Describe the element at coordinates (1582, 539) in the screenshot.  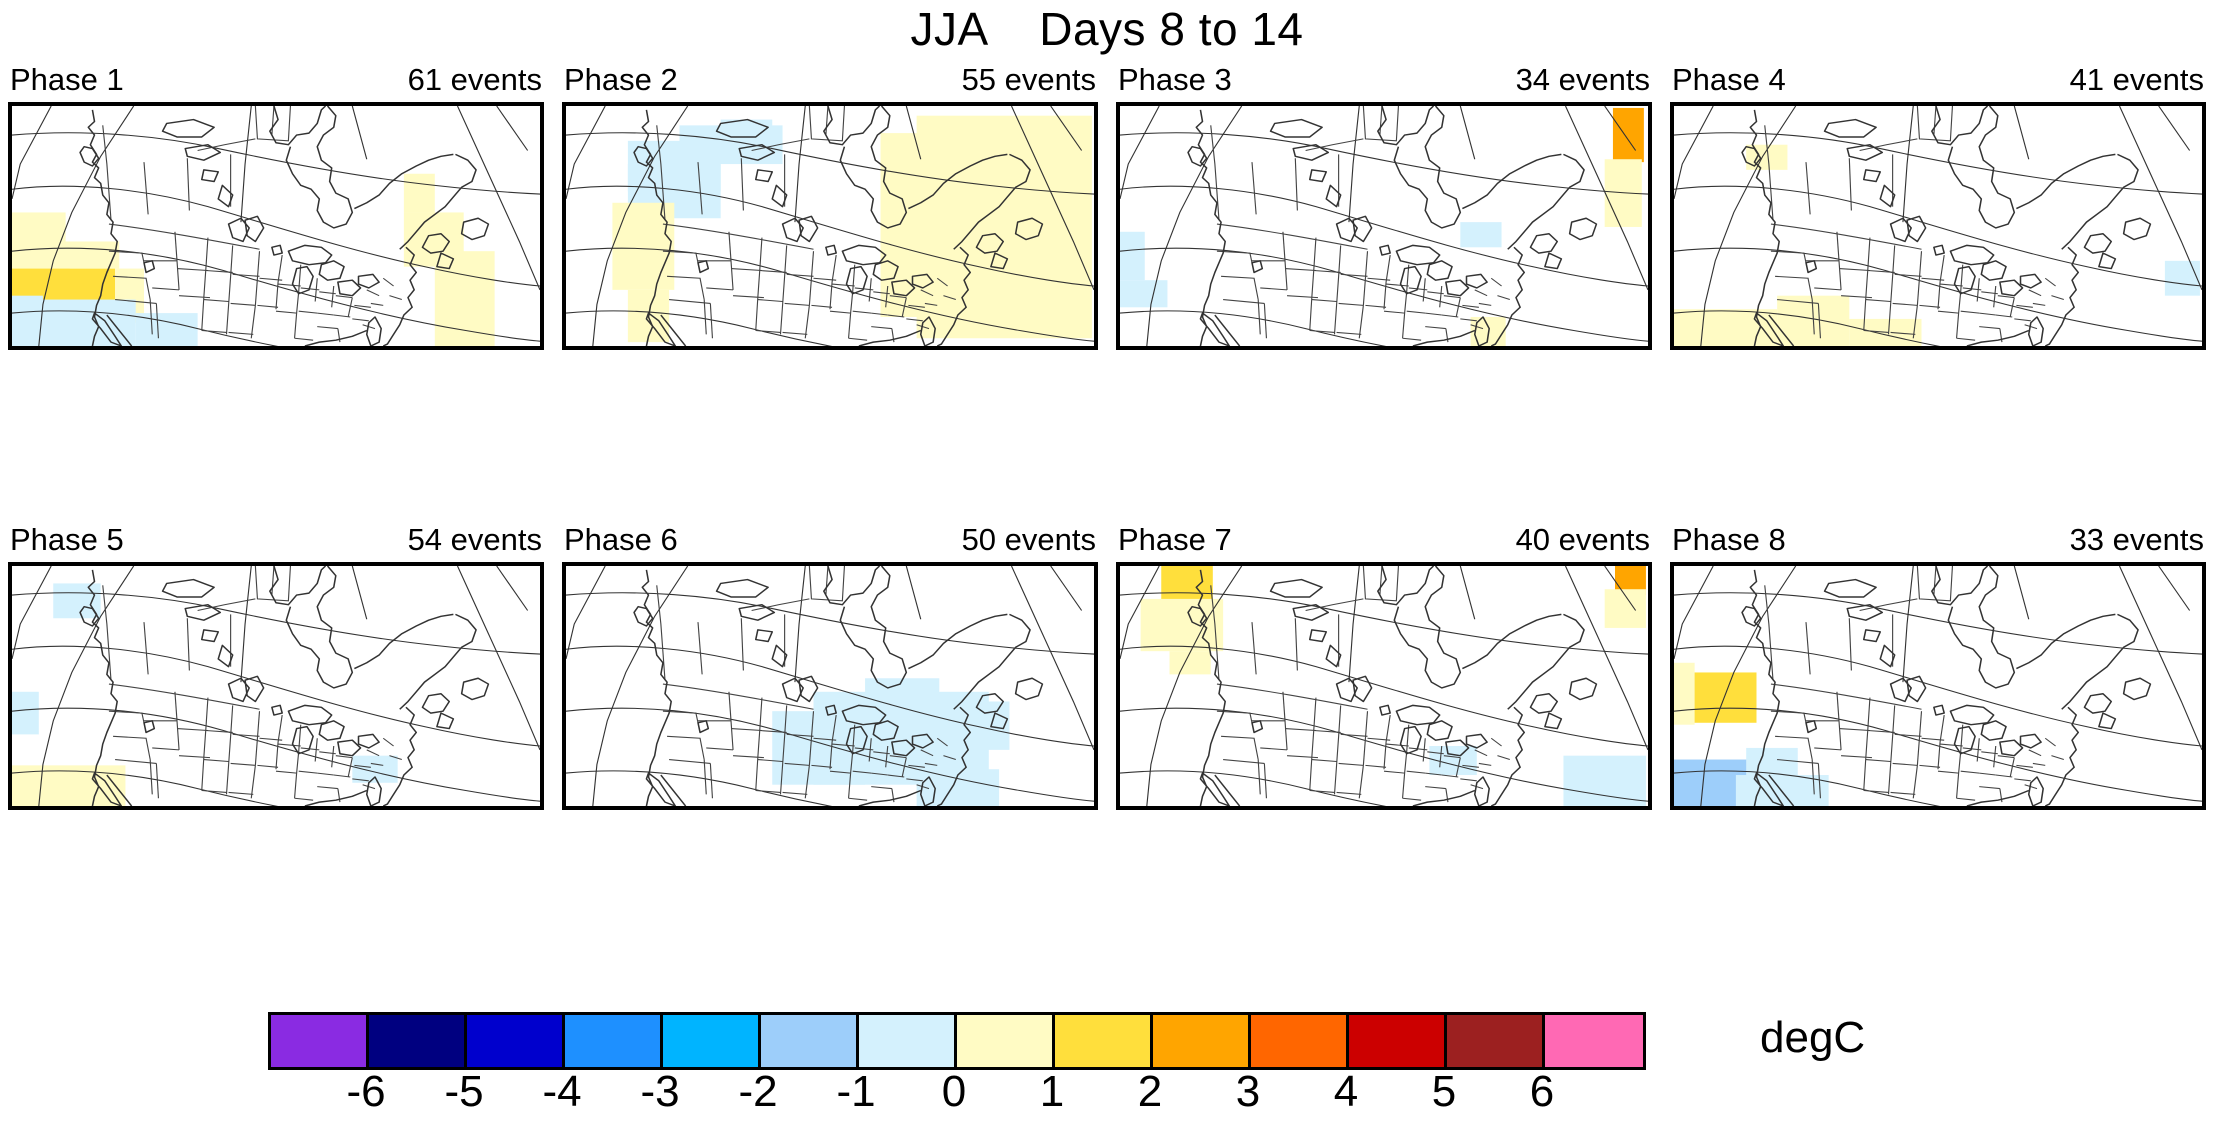
I see `panel-event-count: 40 events` at that location.